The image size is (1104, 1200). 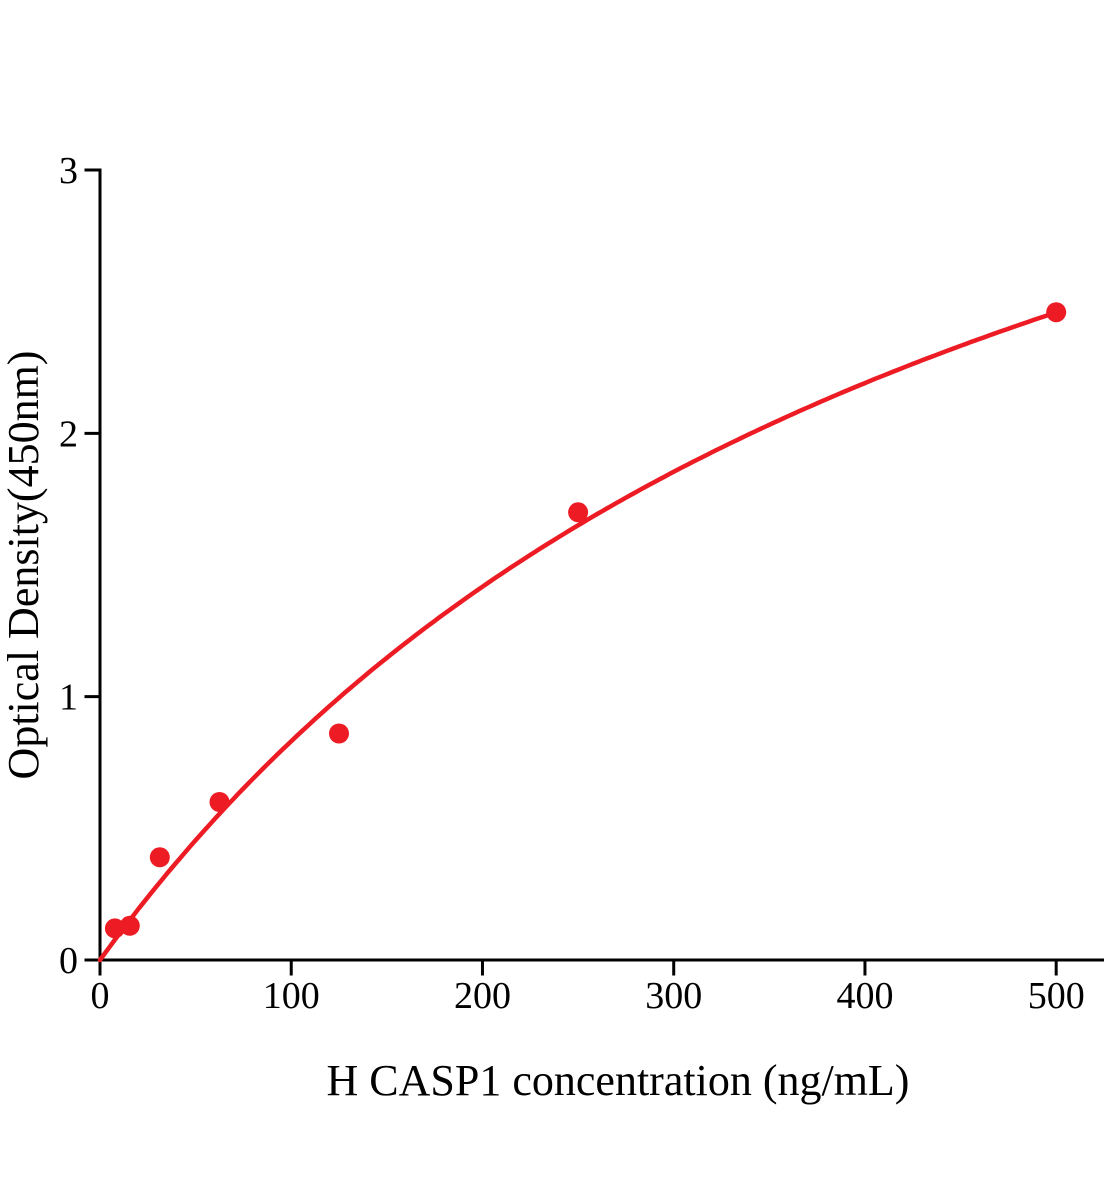 I want to click on x-tick-label: 100, so click(x=291, y=996).